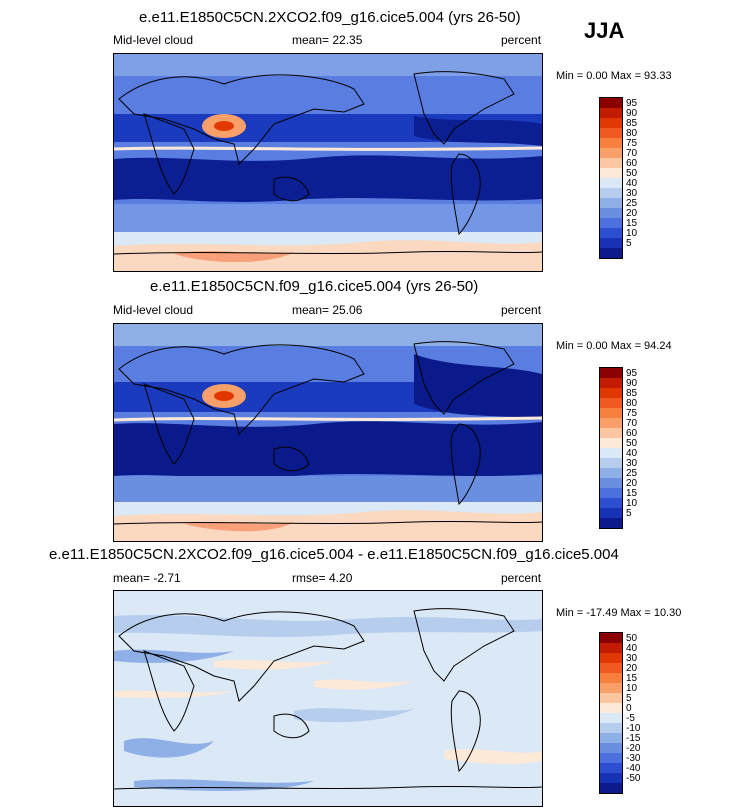 The image size is (733, 812). What do you see at coordinates (632, 173) in the screenshot?
I see `panel1-colorbar-label: 50` at bounding box center [632, 173].